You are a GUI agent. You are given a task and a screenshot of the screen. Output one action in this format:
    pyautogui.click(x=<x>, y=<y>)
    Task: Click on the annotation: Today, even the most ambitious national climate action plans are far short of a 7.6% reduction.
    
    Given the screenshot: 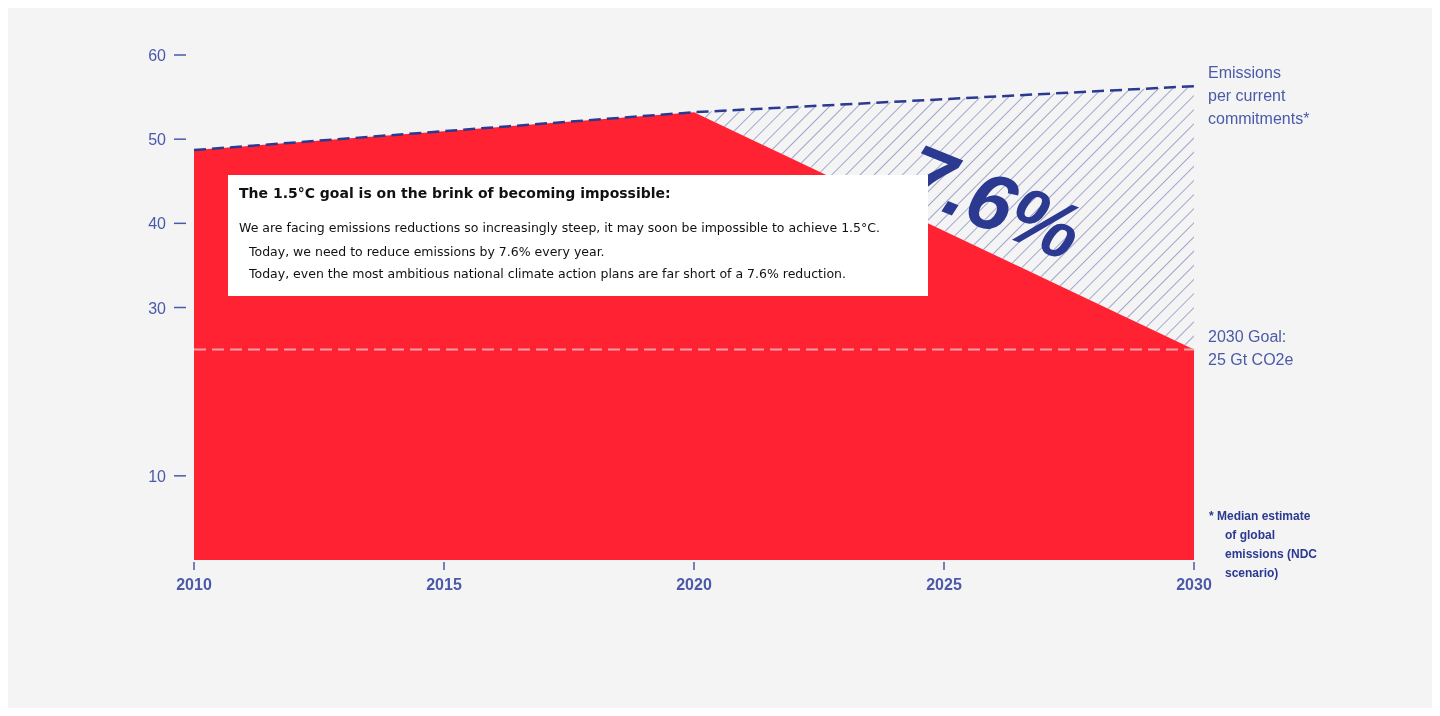 What is the action you would take?
    pyautogui.click(x=547, y=273)
    